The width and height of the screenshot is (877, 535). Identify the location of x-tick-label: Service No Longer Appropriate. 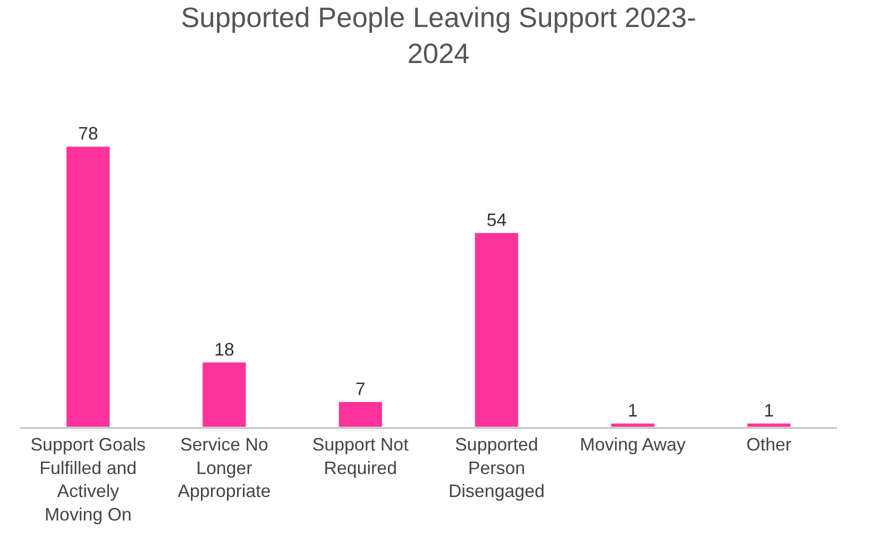
(224, 468).